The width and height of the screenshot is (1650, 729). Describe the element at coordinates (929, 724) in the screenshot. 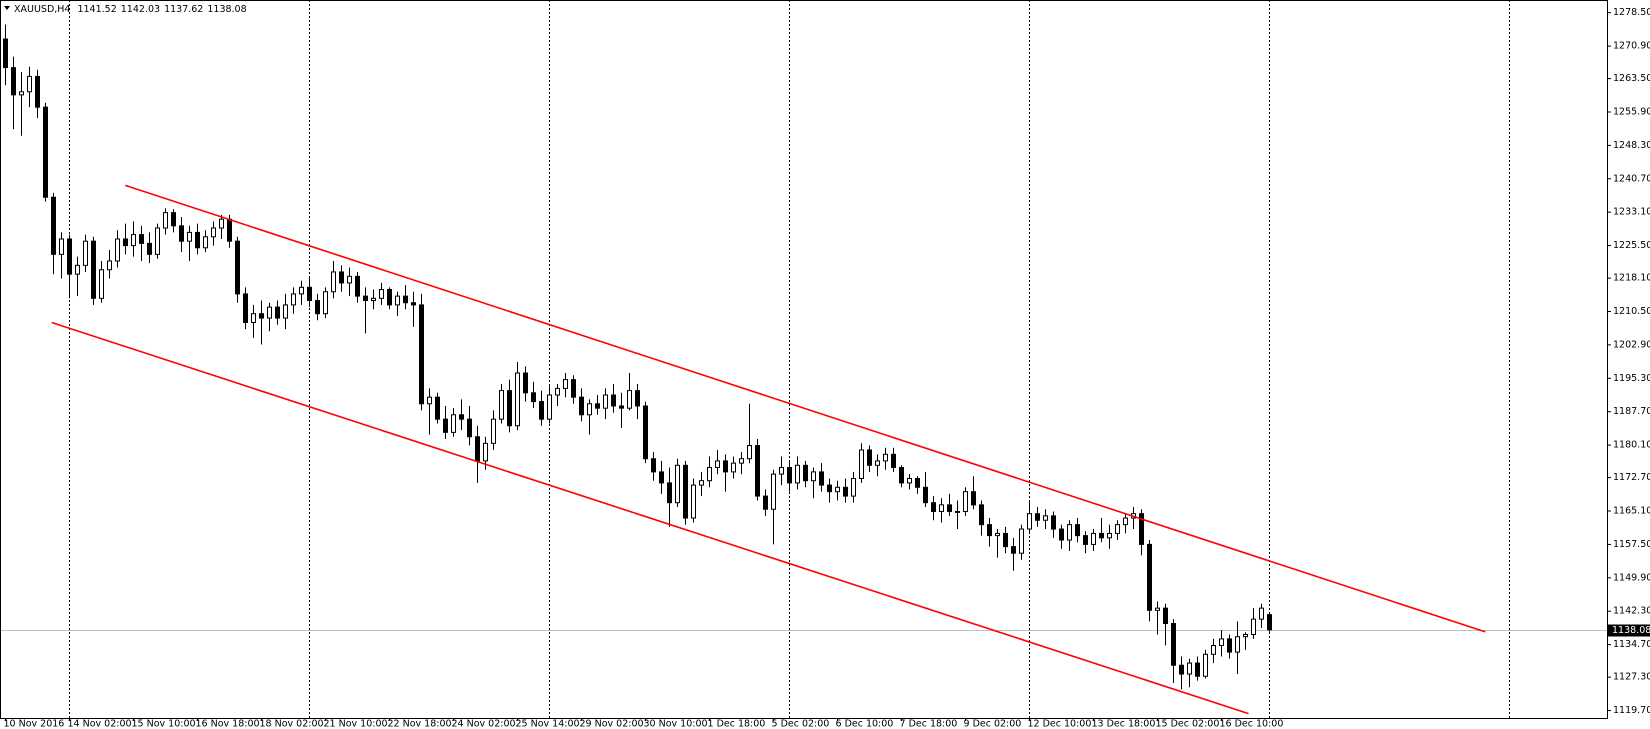

I see `x-tick-label: 7 Dec 18:00` at that location.